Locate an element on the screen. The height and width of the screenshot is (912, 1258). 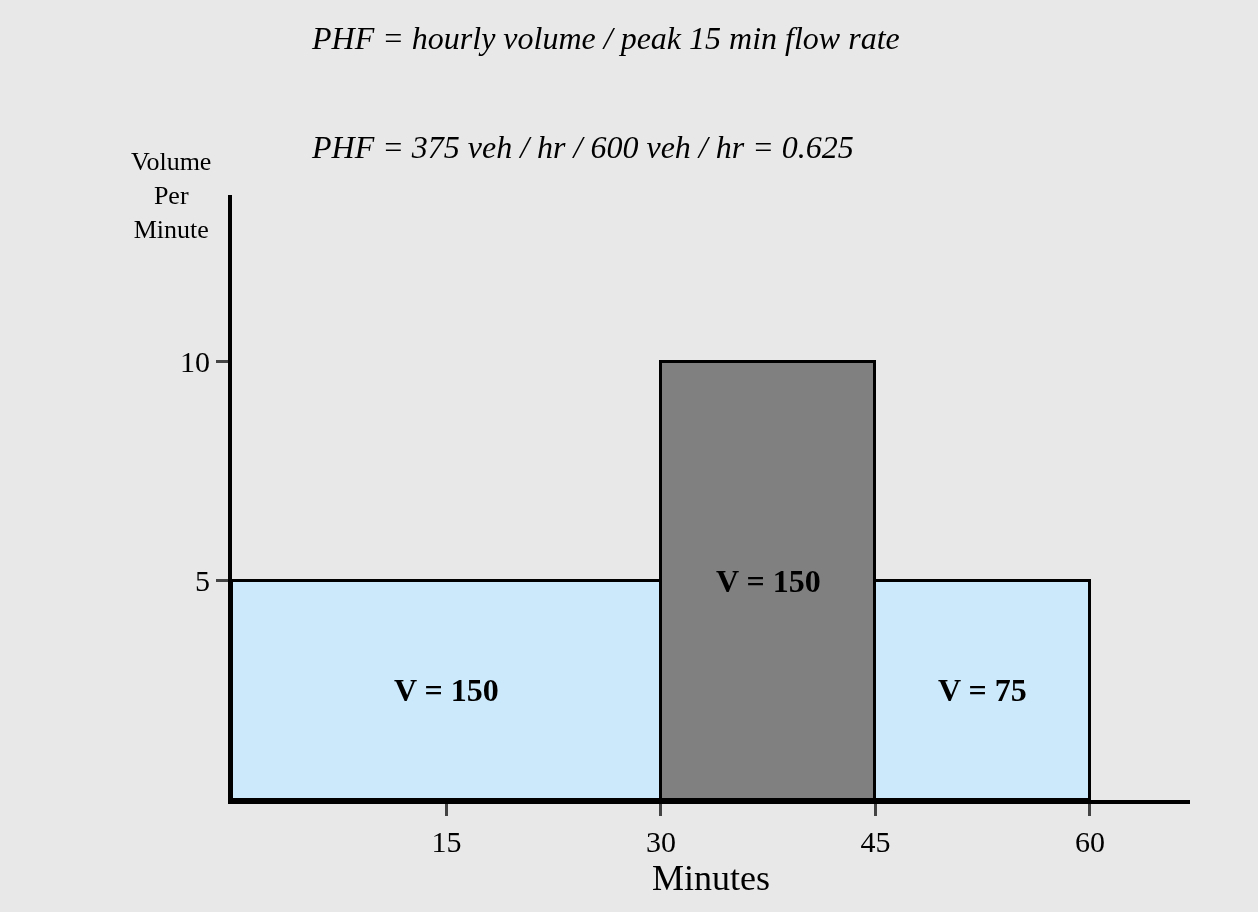
text: PHF = hourly volume / peak 15 min flow rate is located at coordinates (605, 38).